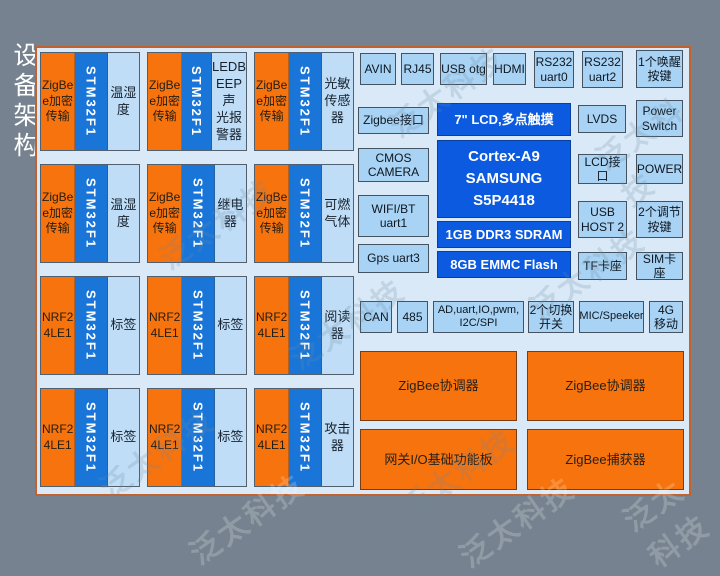 The width and height of the screenshot is (720, 576). Describe the element at coordinates (412, 317) in the screenshot. I see `rs485-block: 485` at that location.